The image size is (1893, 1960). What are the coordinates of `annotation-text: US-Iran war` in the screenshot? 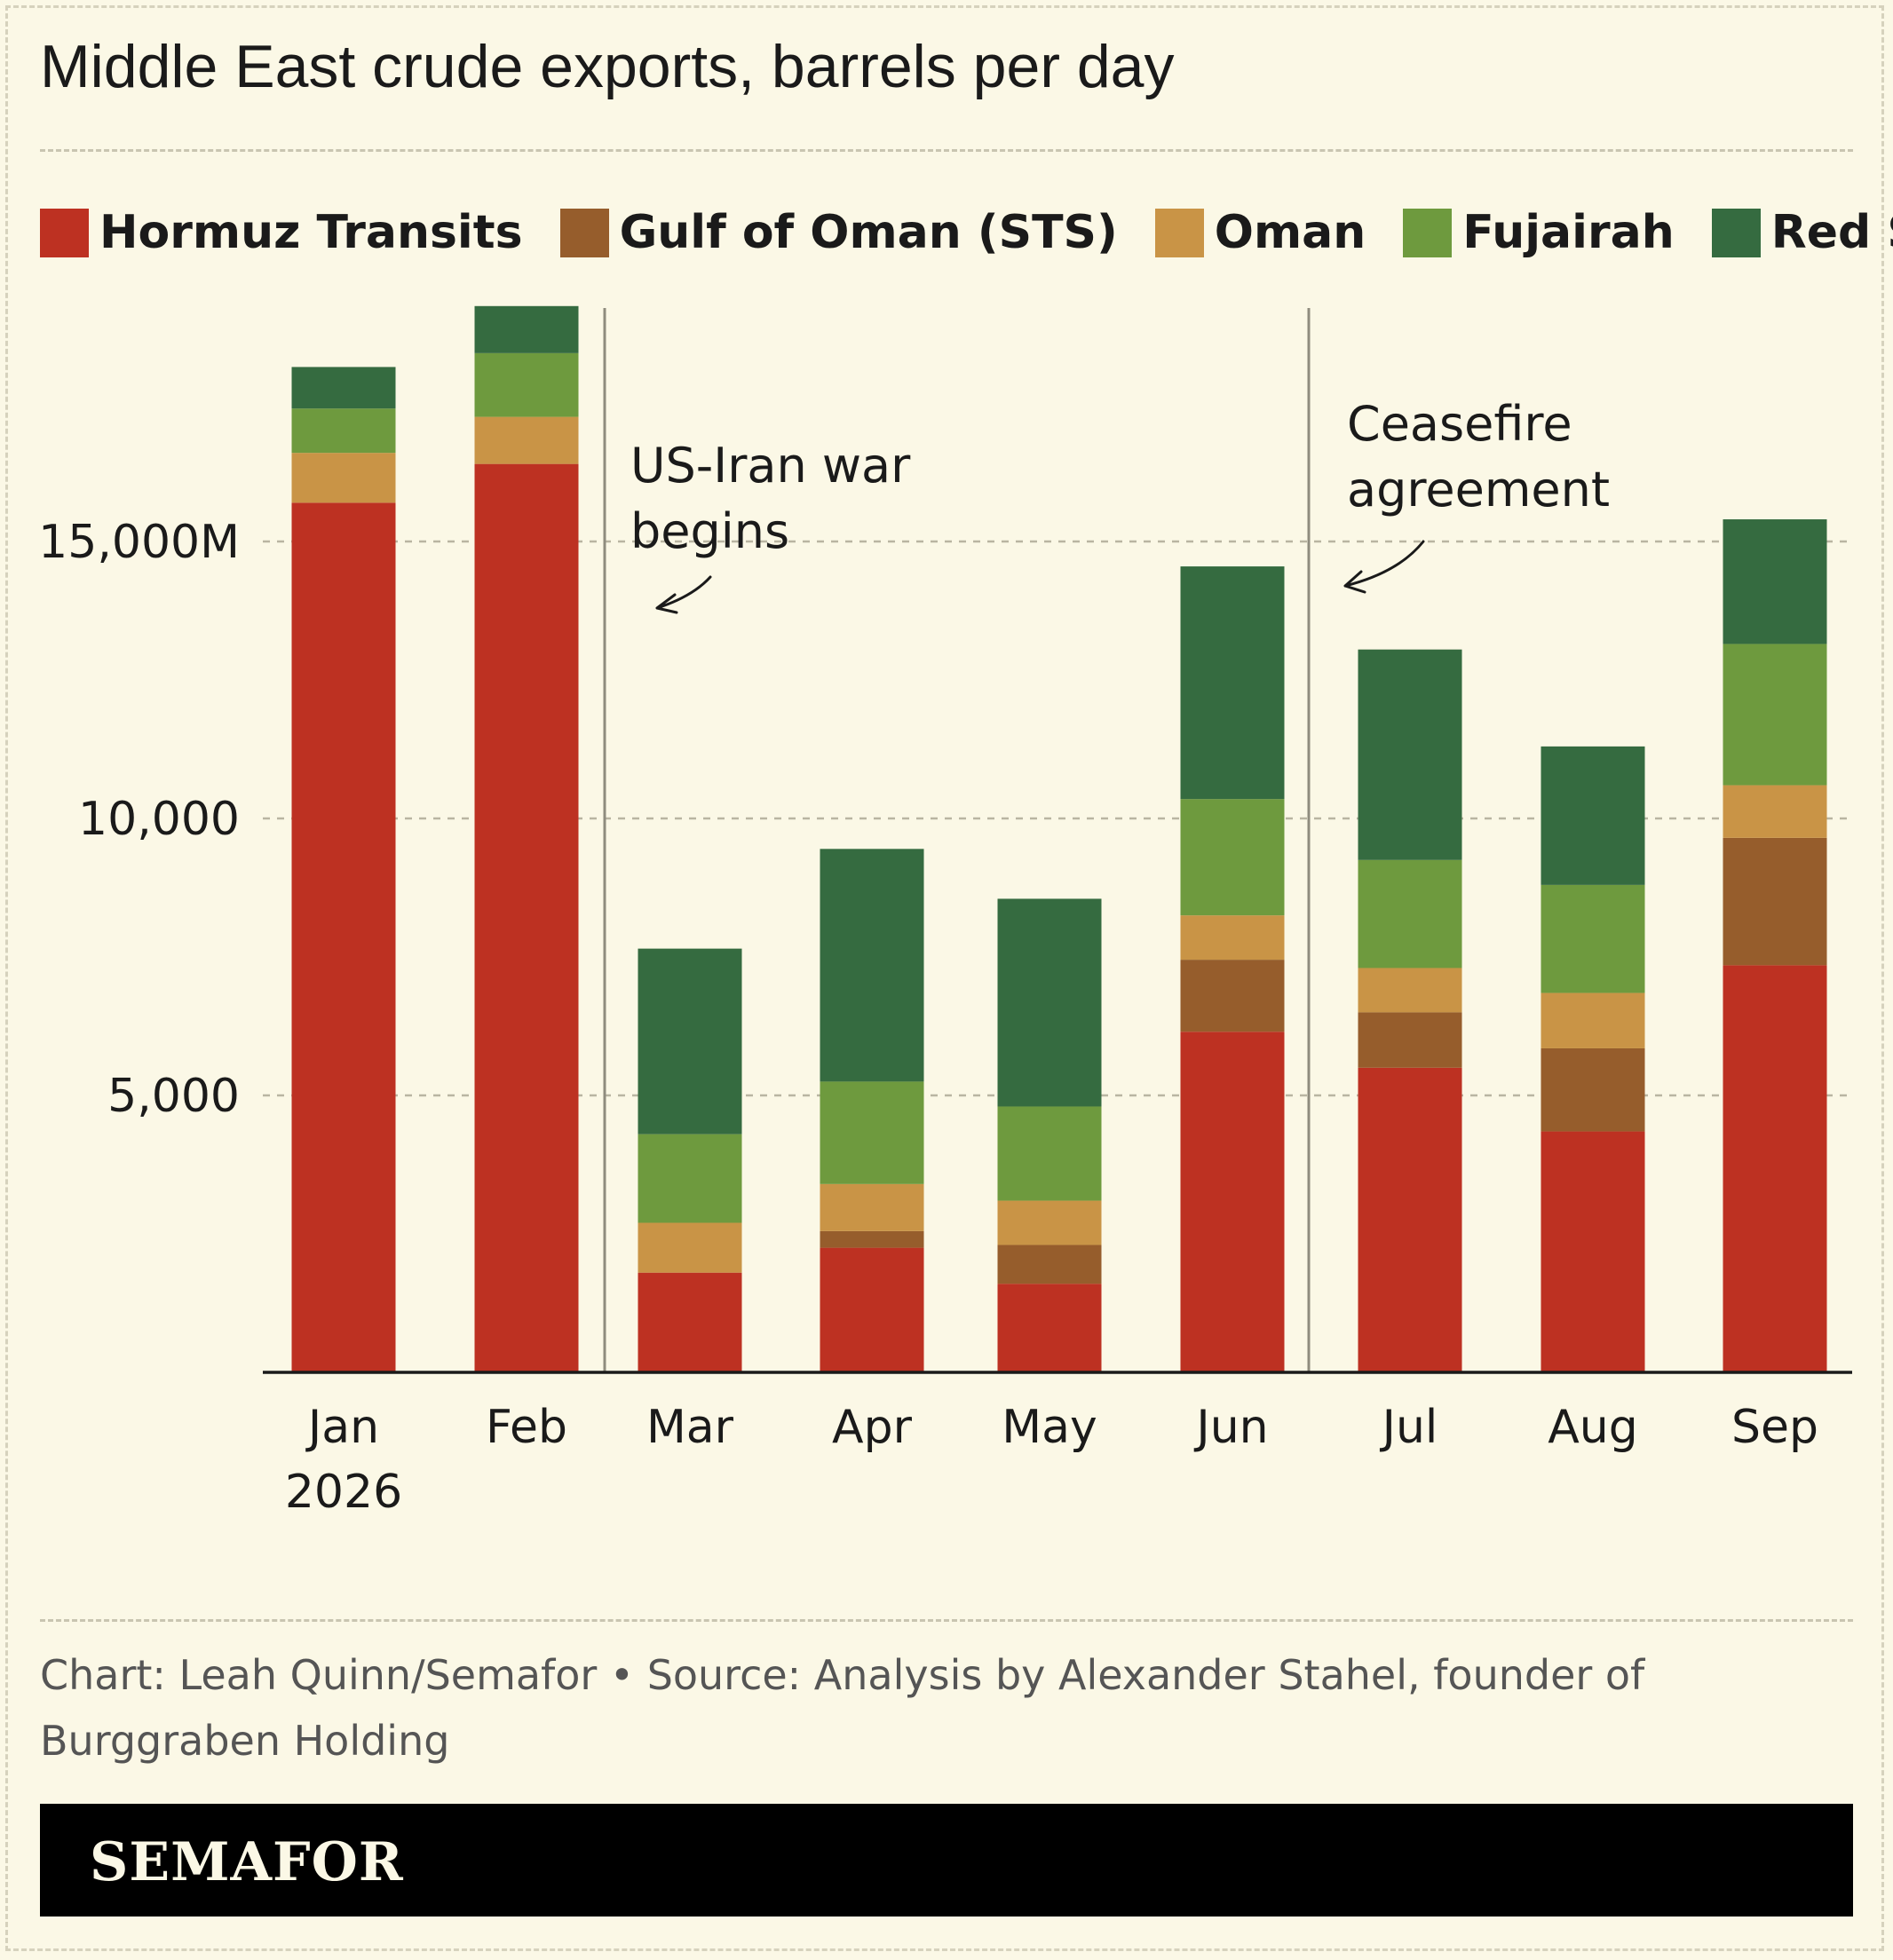 It's located at (770, 466).